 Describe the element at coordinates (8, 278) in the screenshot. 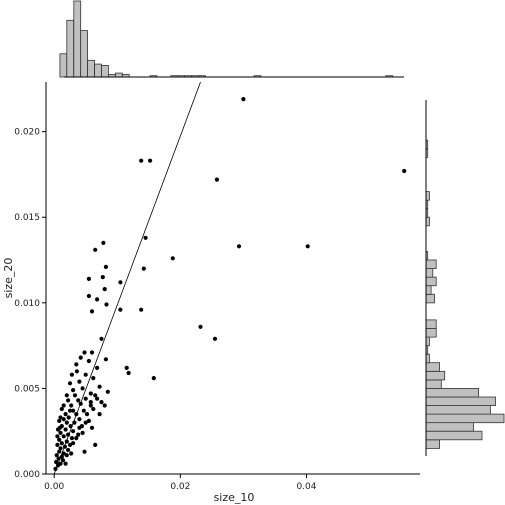

I see `y-axis-label: size_20` at that location.